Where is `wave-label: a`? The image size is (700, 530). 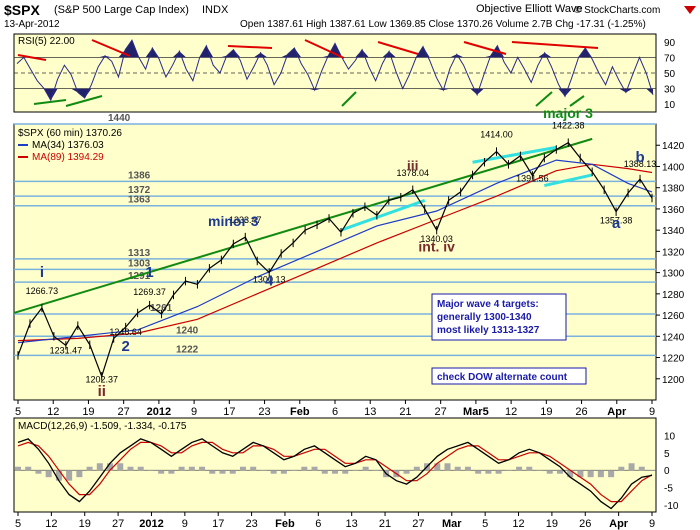 wave-label: a is located at coordinates (616, 223).